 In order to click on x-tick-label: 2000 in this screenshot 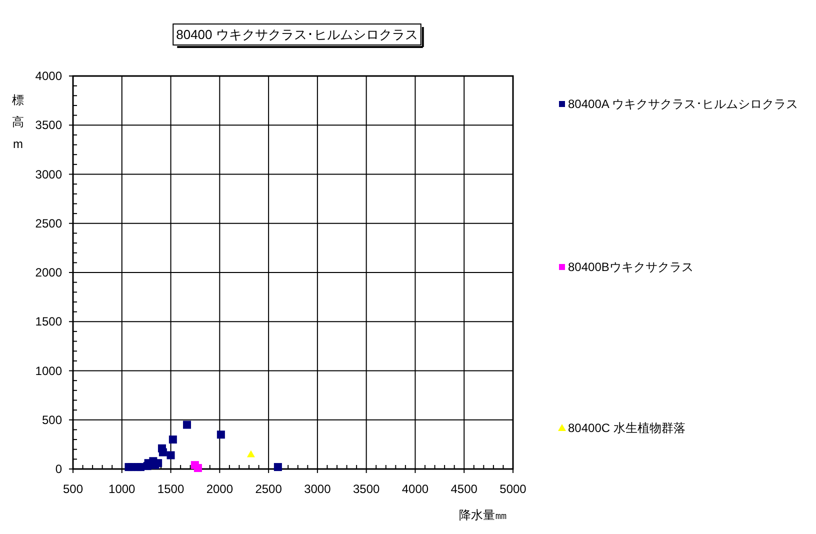, I will do `click(220, 489)`.